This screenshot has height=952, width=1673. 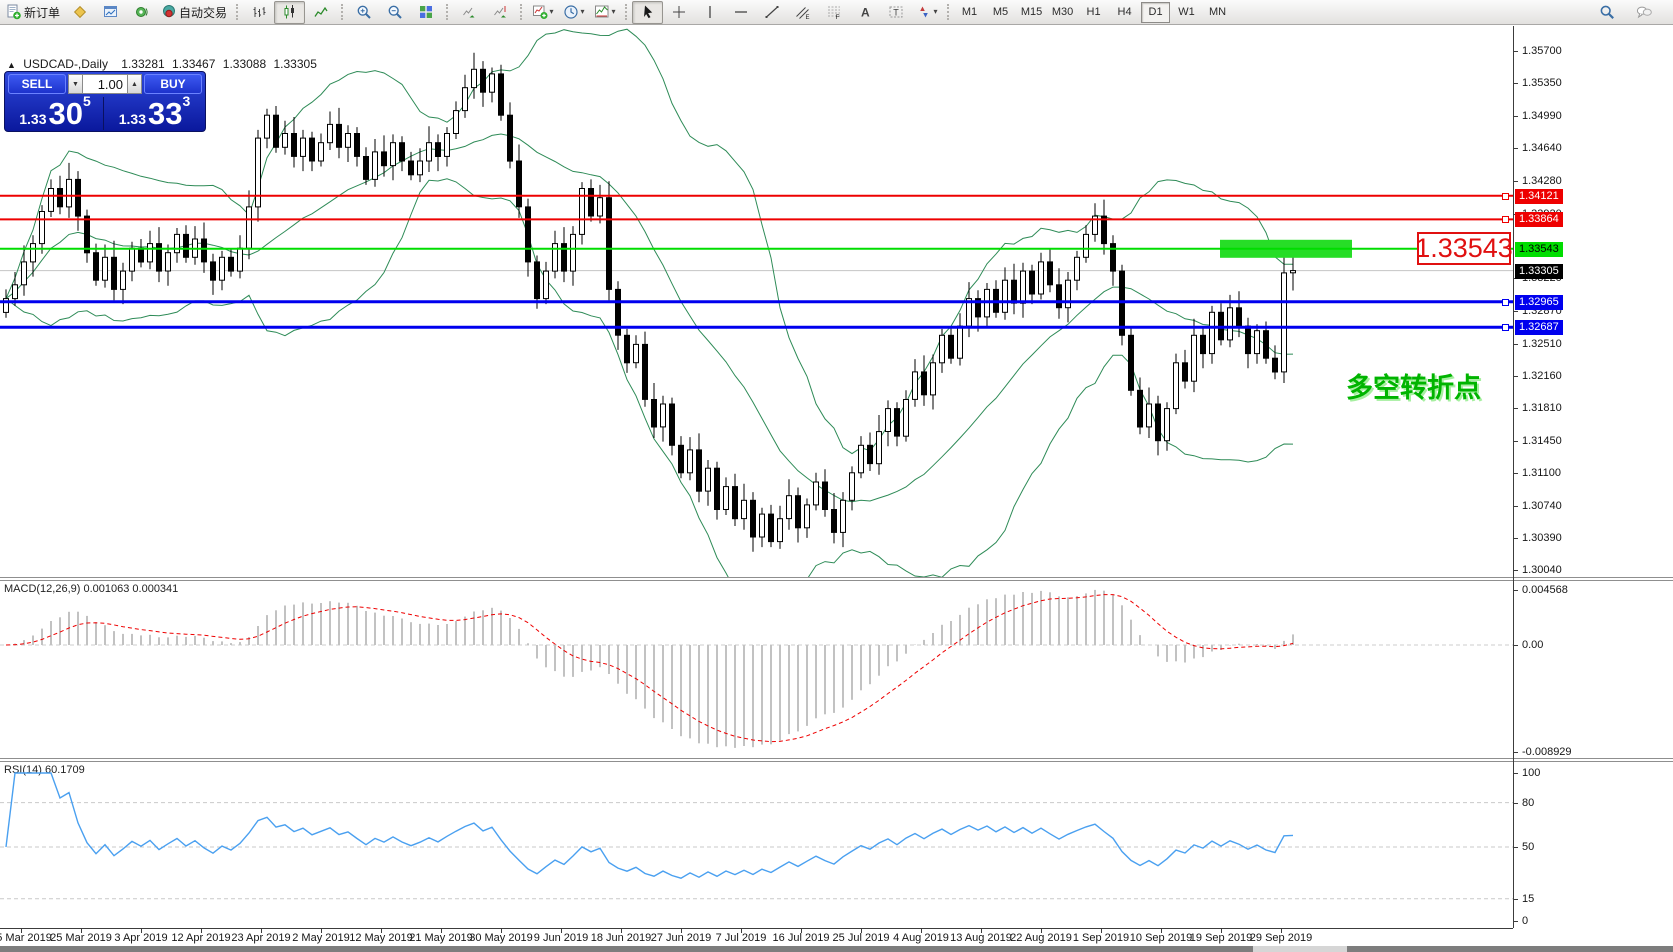 What do you see at coordinates (1539, 196) in the screenshot?
I see `level-price-label: 1.34121` at bounding box center [1539, 196].